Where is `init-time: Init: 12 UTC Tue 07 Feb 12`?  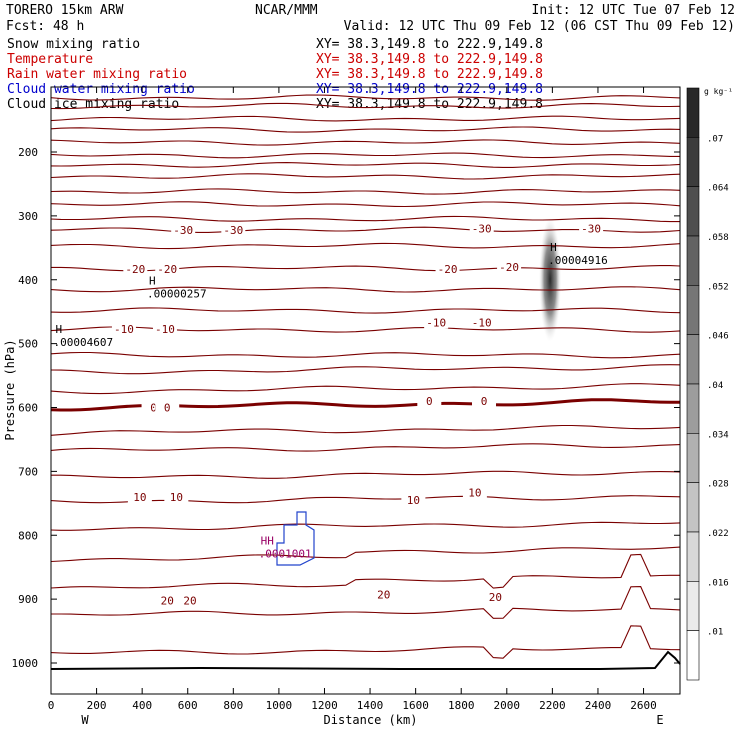
init-time: Init: 12 UTC Tue 07 Feb 12 is located at coordinates (634, 10).